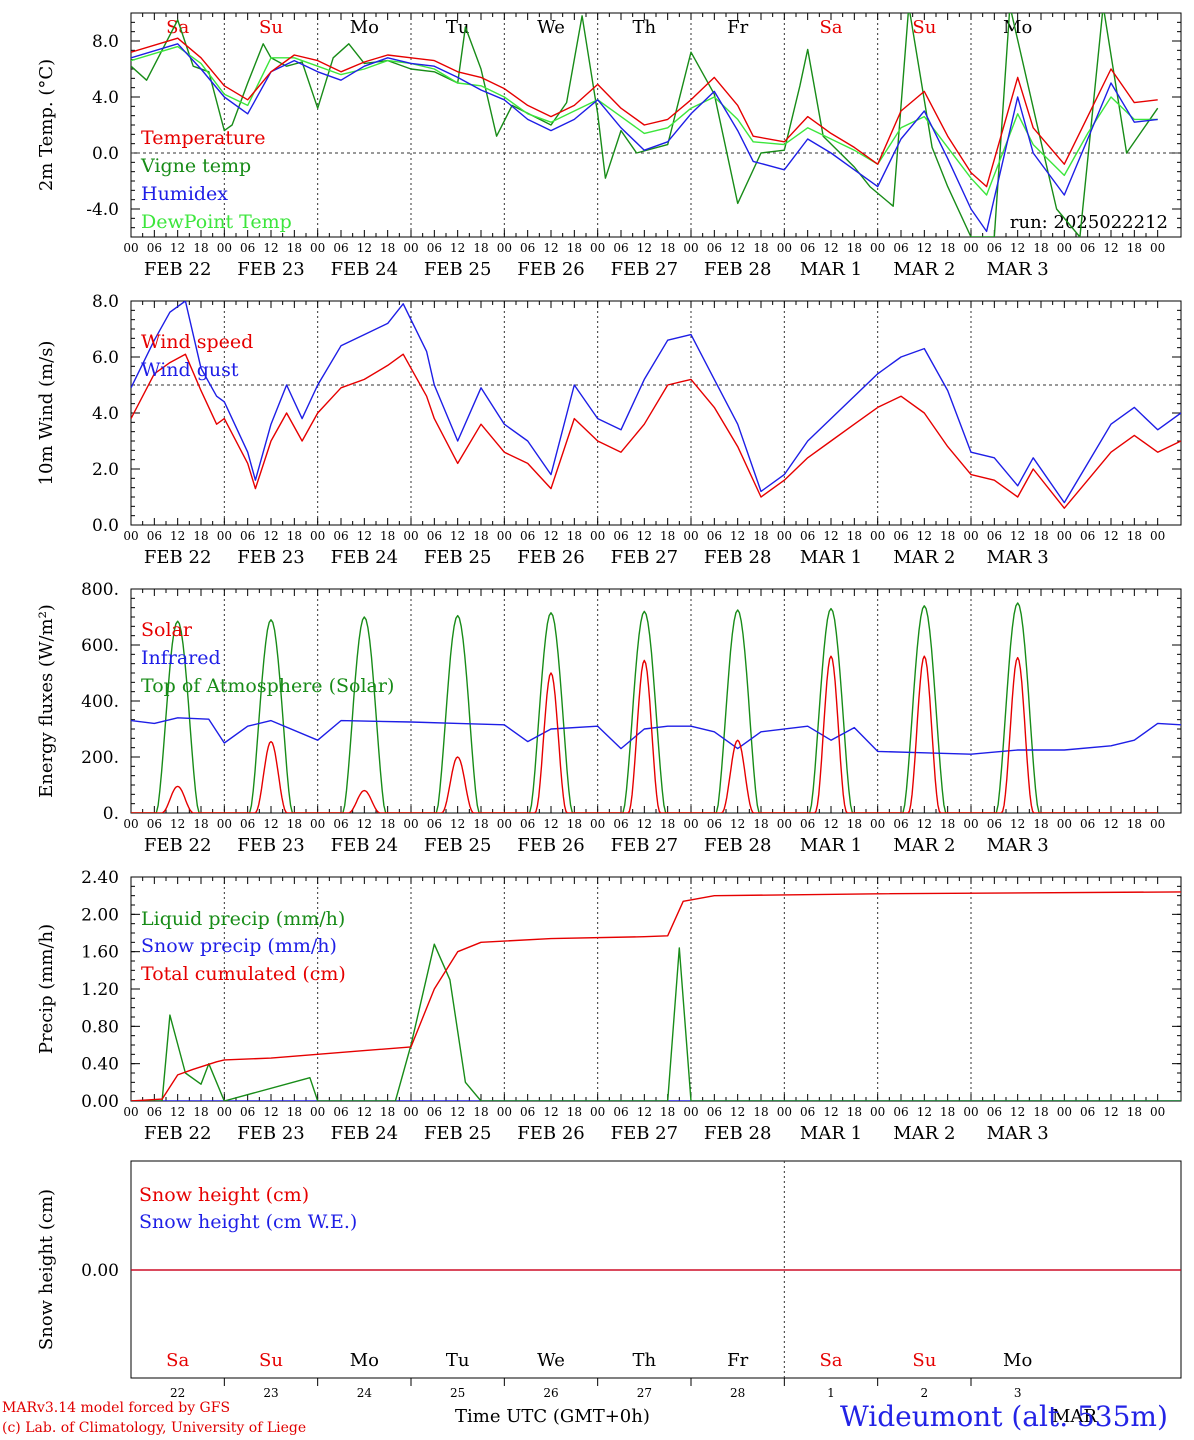 The image size is (1194, 1440). Describe the element at coordinates (644, 120) in the screenshot. I see `series-line` at that location.